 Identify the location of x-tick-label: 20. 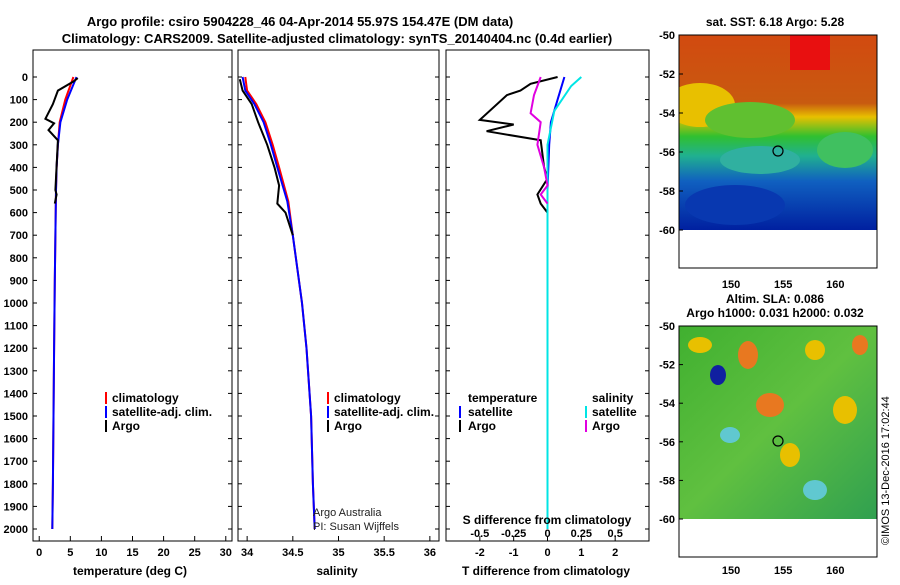
(163, 553).